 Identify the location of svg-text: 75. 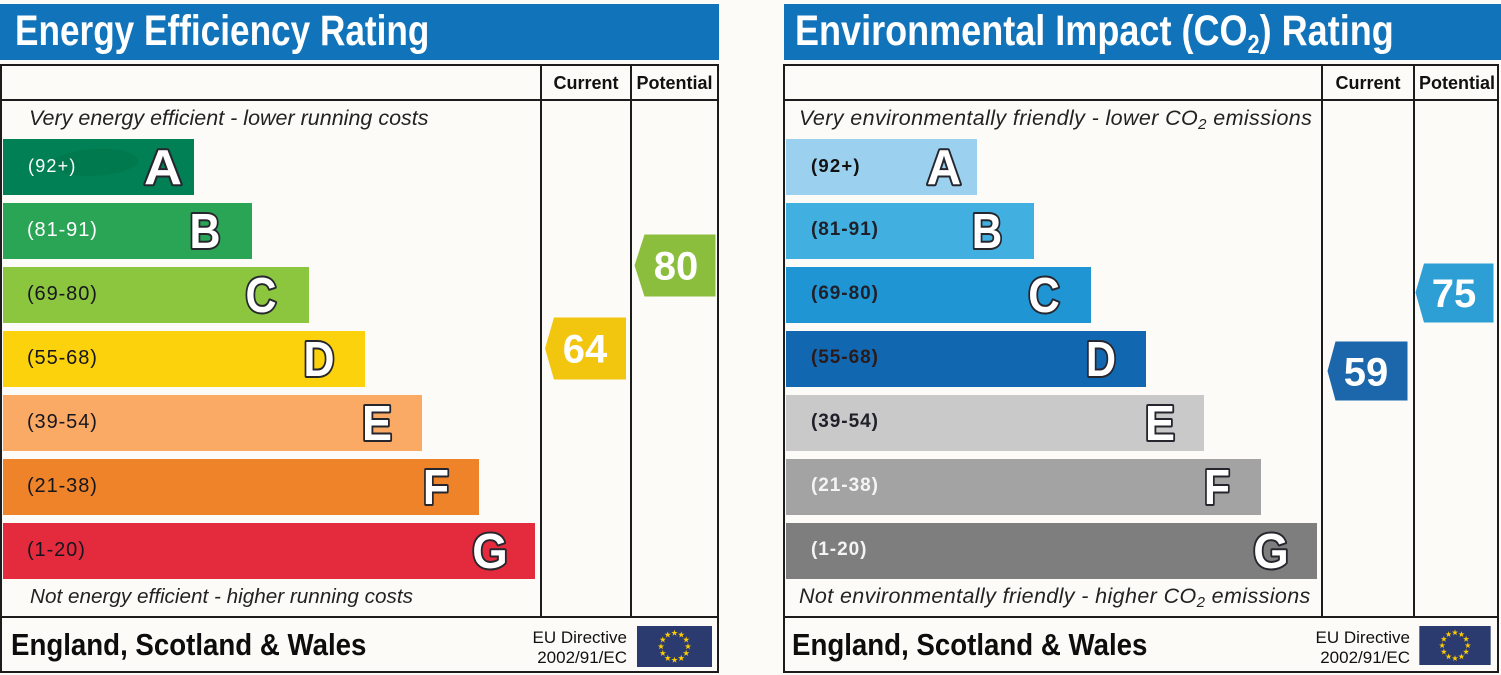
(1454, 294).